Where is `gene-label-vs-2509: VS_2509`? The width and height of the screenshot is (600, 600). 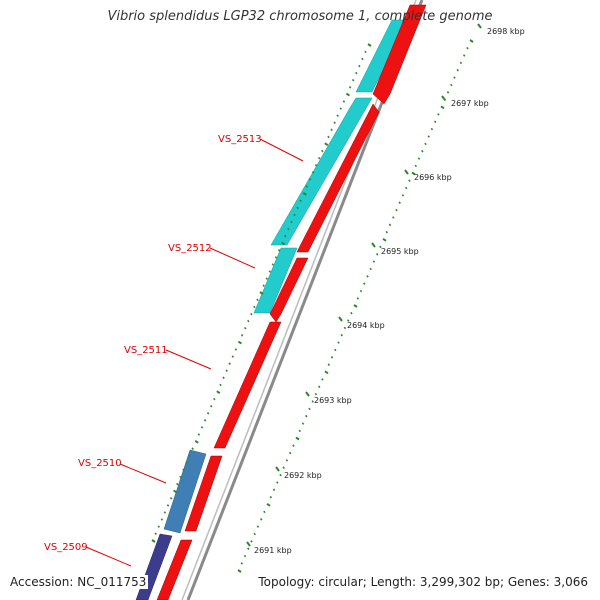
gene-label-vs-2509: VS_2509 is located at coordinates (66, 547).